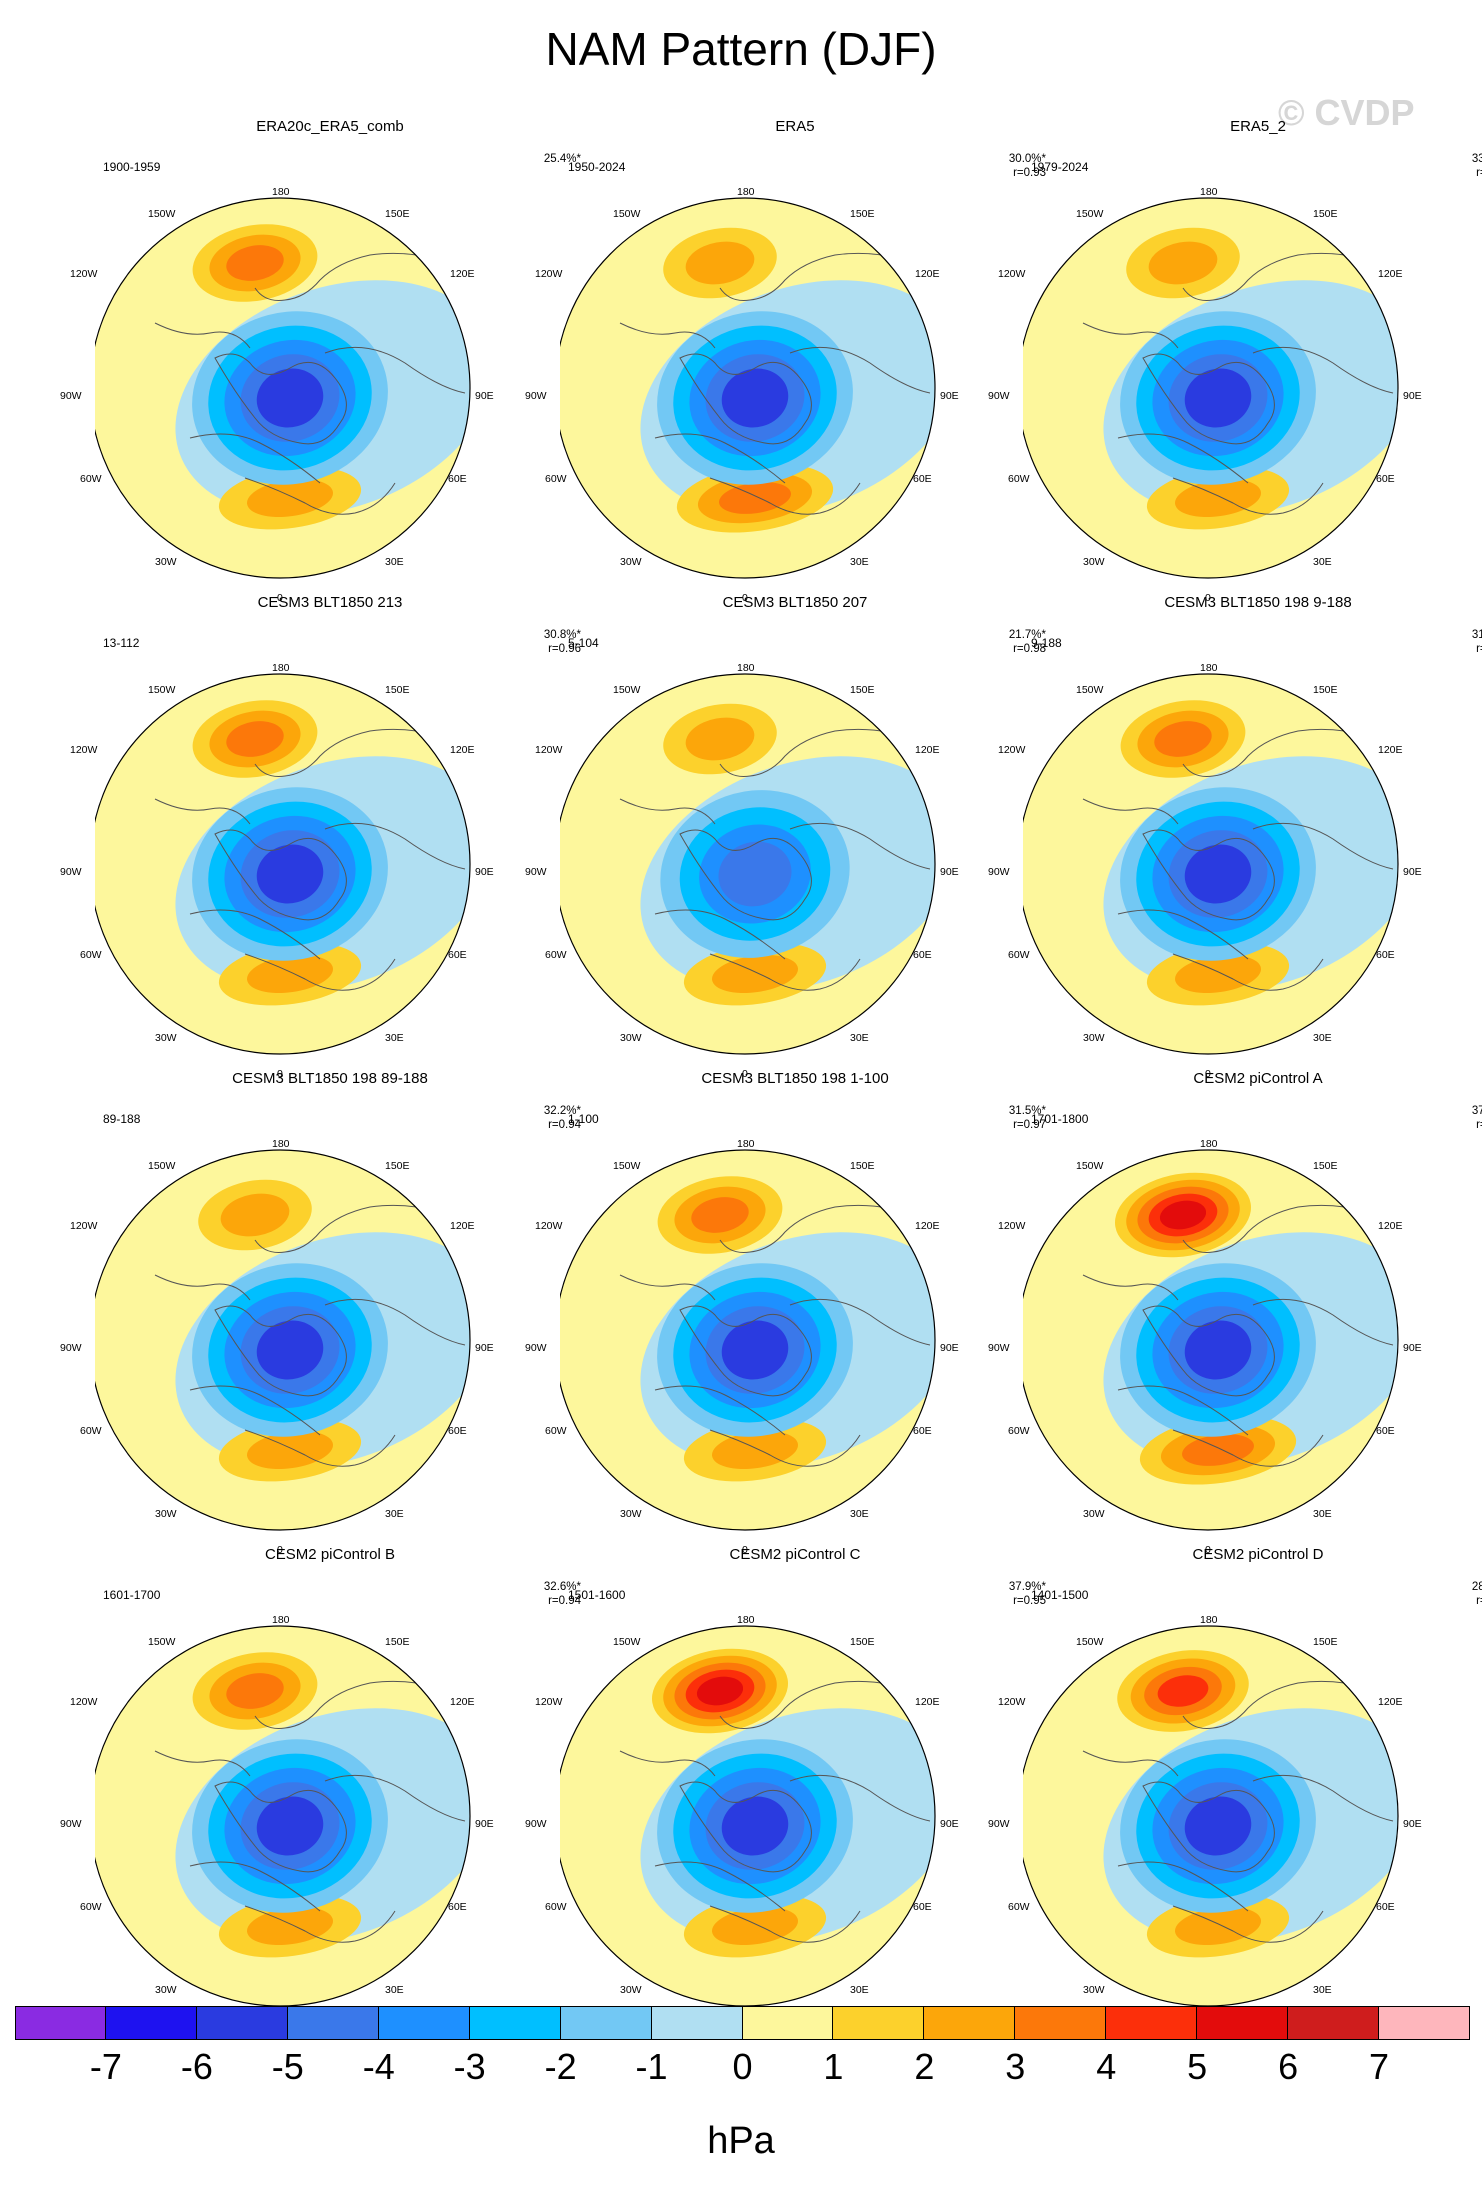  What do you see at coordinates (1027, 159) in the screenshot?
I see `explained-variance: 30.0%*` at bounding box center [1027, 159].